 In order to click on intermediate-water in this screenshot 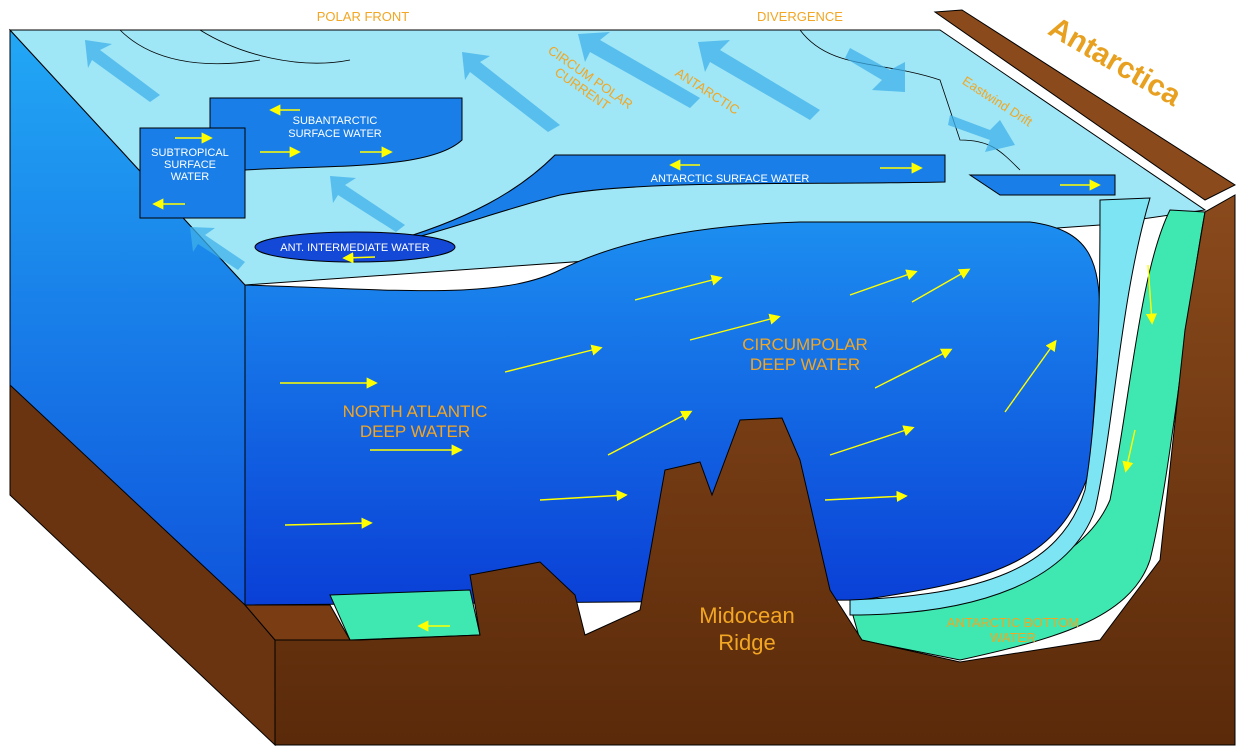, I will do `click(355, 247)`.